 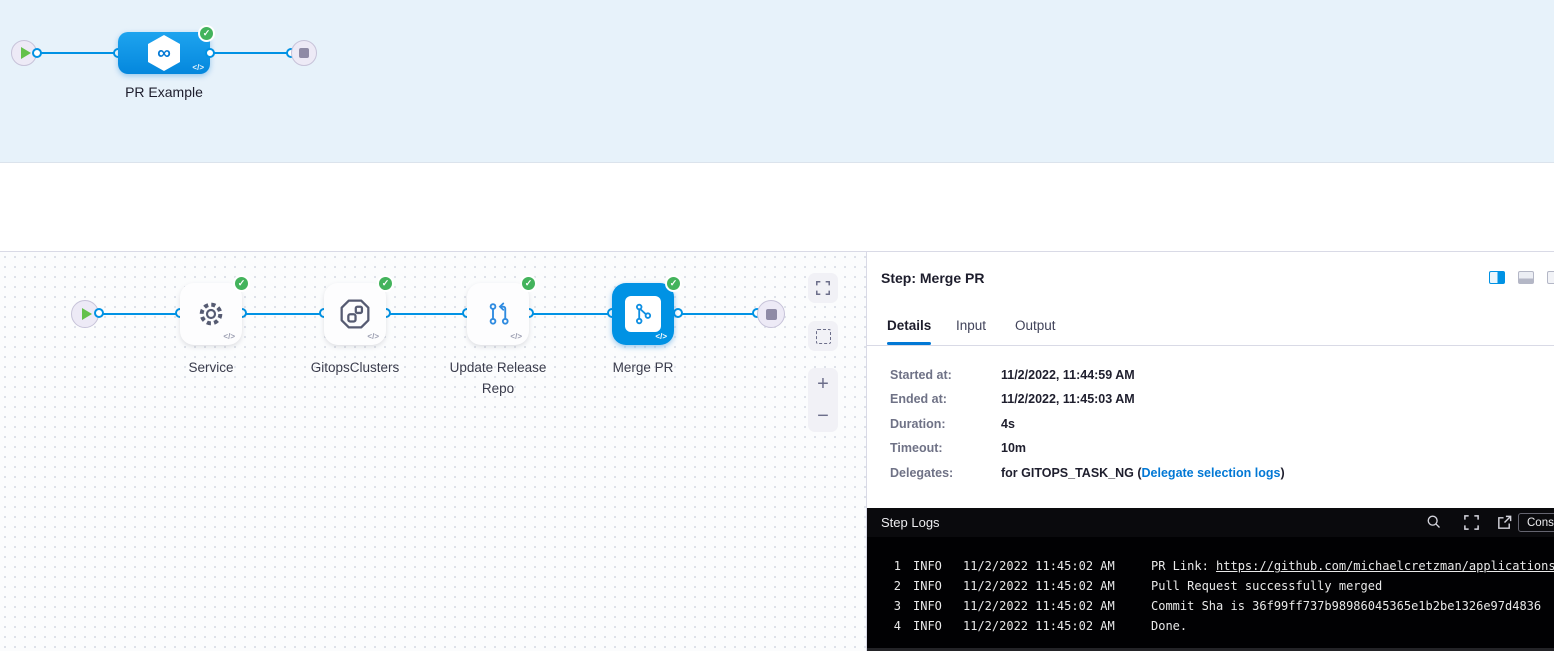 I want to click on detail-label: Duration:, so click(x=918, y=424).